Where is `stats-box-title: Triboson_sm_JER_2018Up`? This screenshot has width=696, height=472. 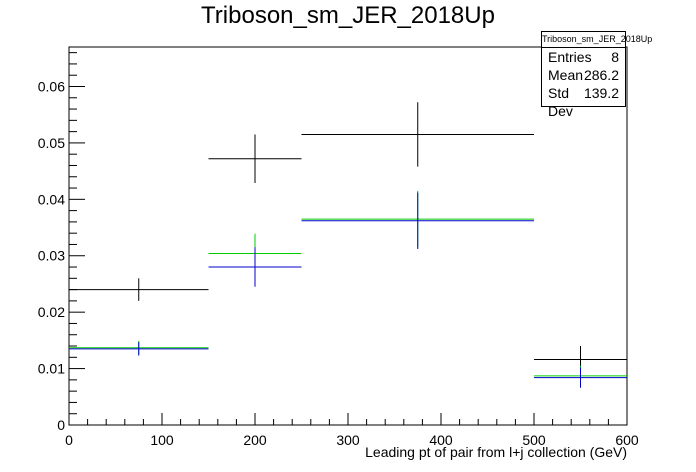
stats-box-title: Triboson_sm_JER_2018Up is located at coordinates (597, 40).